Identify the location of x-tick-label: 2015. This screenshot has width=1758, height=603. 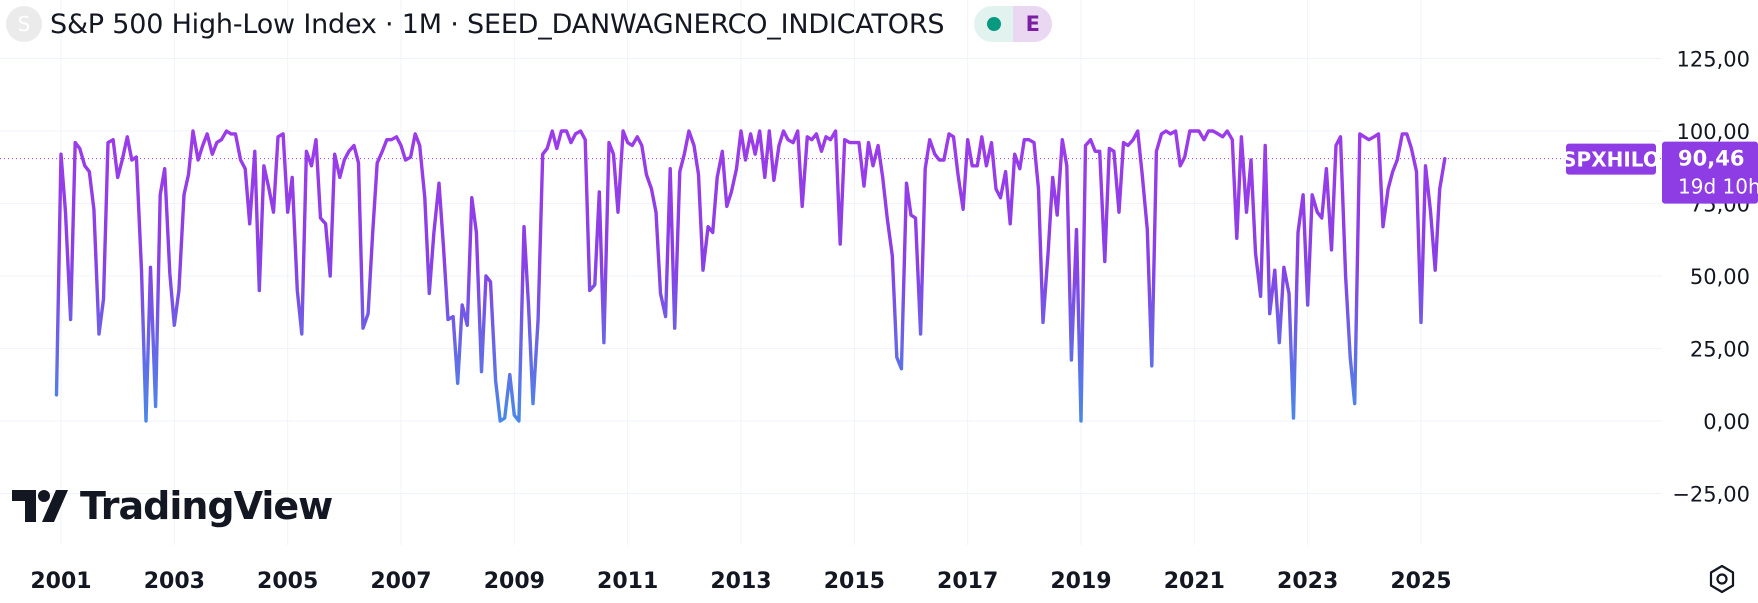
(854, 581).